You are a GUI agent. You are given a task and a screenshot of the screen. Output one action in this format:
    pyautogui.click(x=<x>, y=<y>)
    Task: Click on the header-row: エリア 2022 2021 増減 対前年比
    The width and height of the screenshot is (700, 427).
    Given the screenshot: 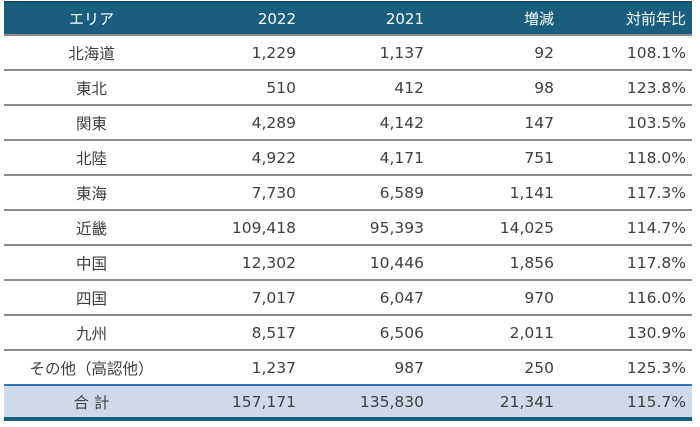 What is the action you would take?
    pyautogui.click(x=348, y=19)
    